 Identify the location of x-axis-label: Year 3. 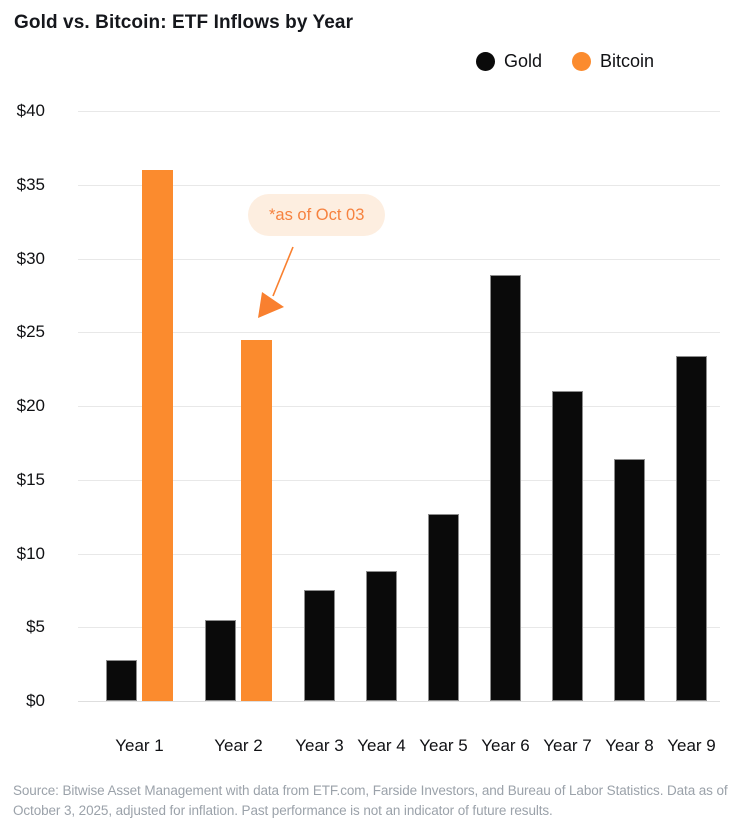
(319, 745).